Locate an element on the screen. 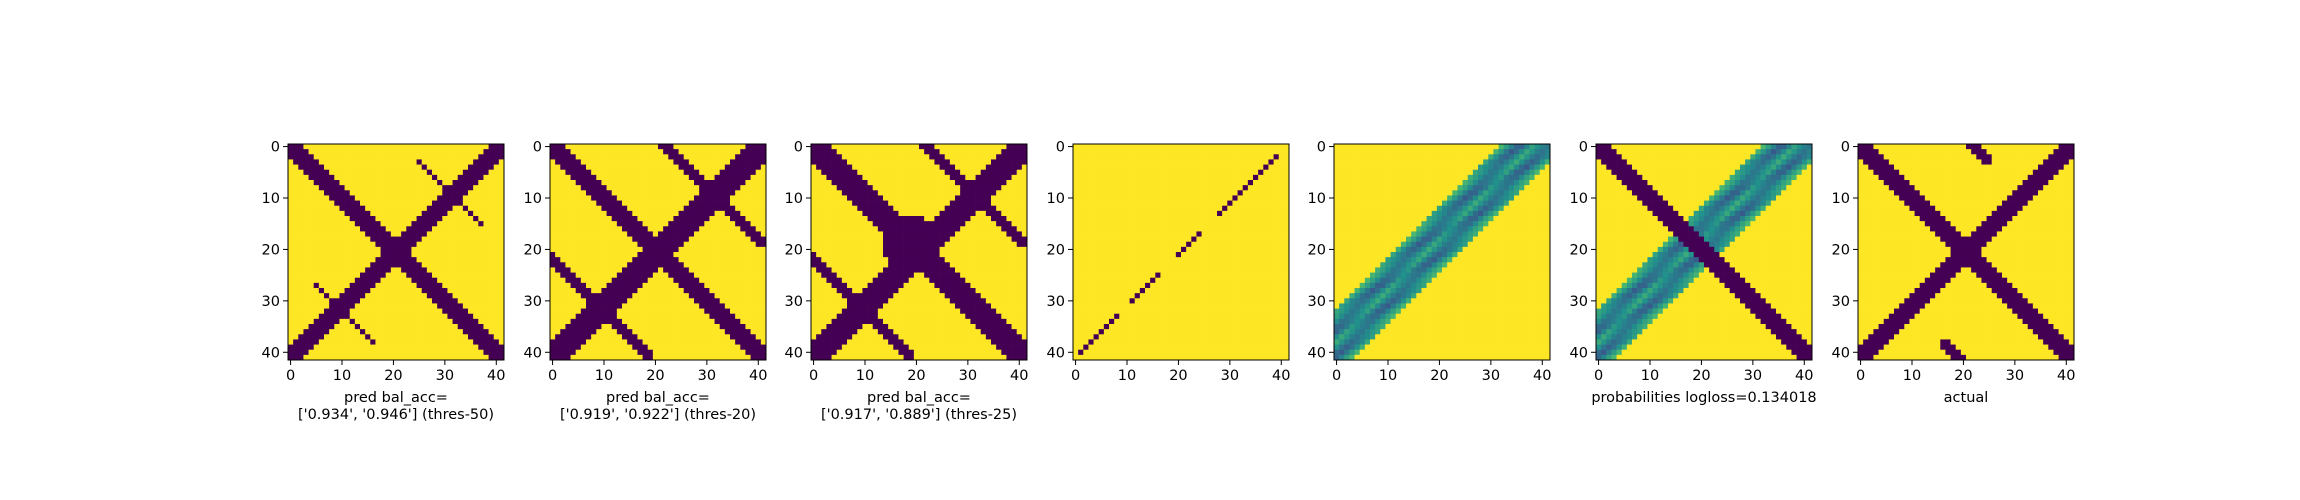 The image size is (2300, 500). x-tick-label: 0 is located at coordinates (552, 376).